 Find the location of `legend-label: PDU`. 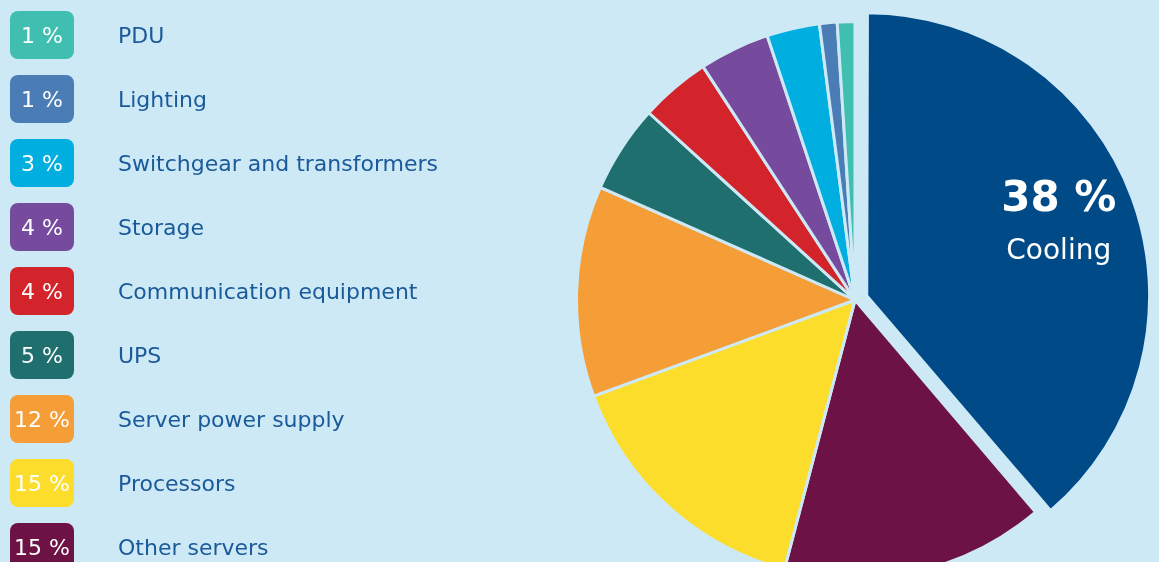

legend-label: PDU is located at coordinates (141, 35).